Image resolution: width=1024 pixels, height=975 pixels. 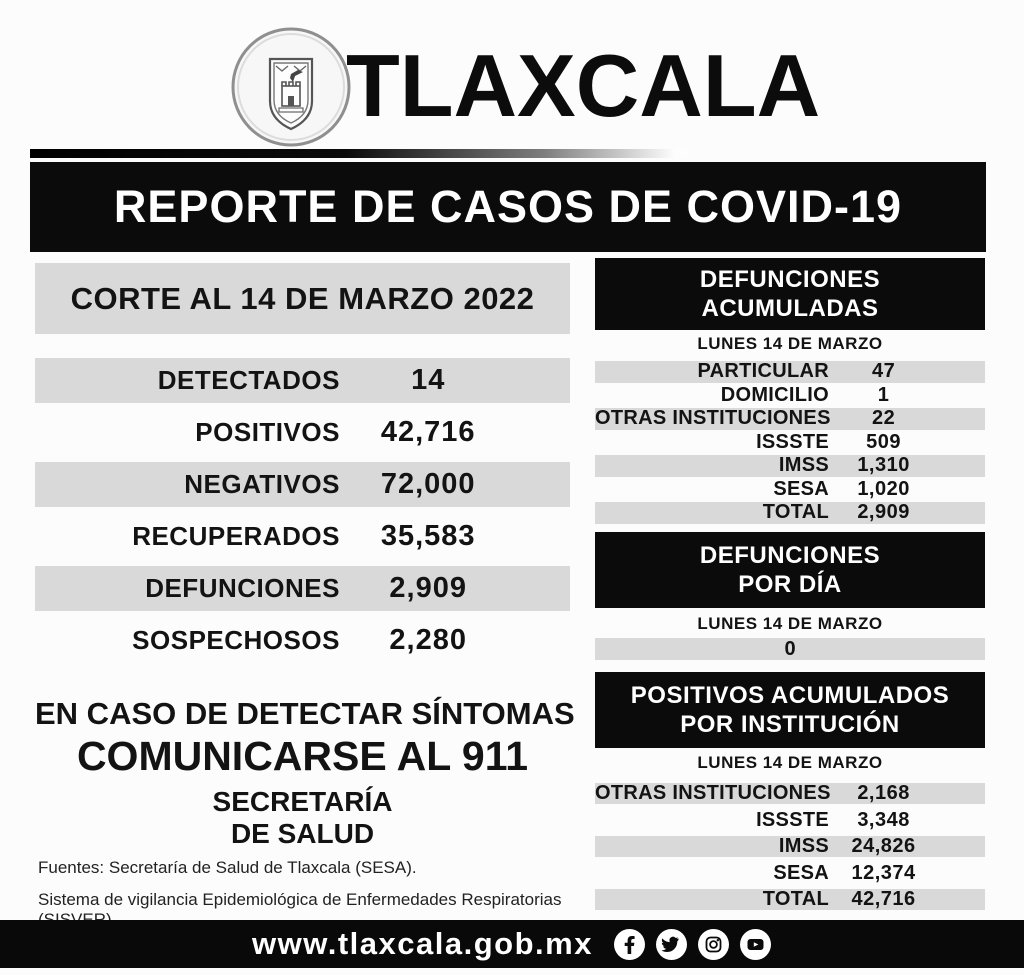 I want to click on stat-row: DEFUNCIONES 2,909, so click(x=302, y=588).